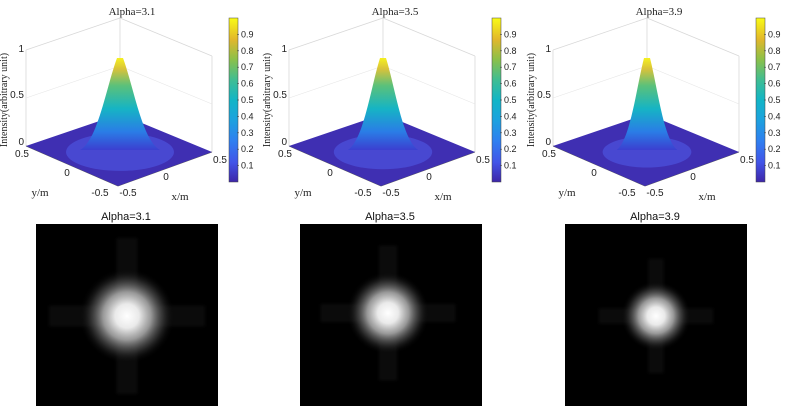  Describe the element at coordinates (655, 217) in the screenshot. I see `image-title: Alpha=3.9` at that location.